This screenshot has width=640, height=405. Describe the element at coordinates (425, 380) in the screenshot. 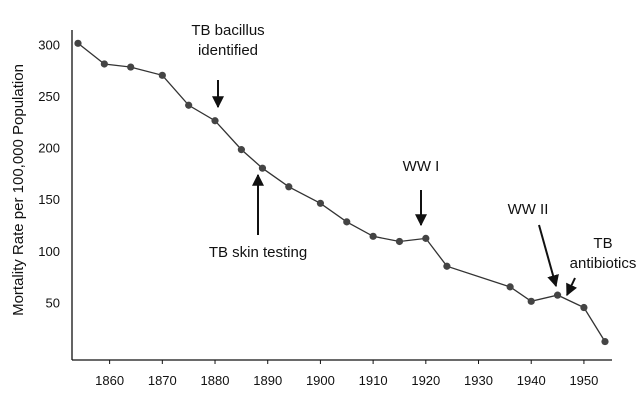

I see `x-tick-label: 1920` at that location.